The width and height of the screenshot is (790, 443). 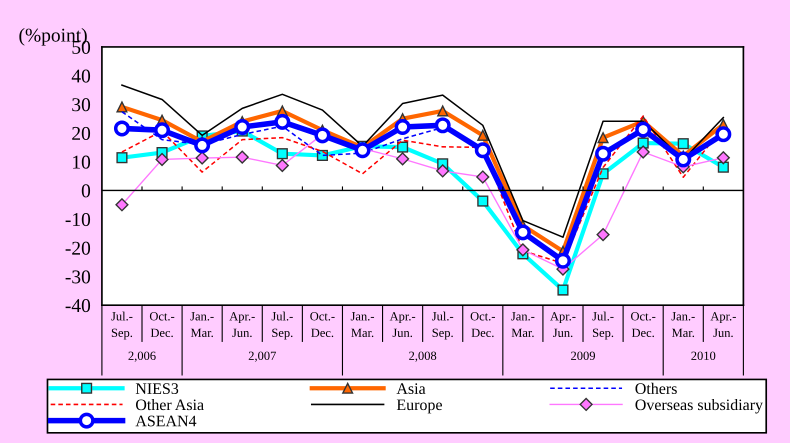 What do you see at coordinates (142, 357) in the screenshot?
I see `text: 2,006` at bounding box center [142, 357].